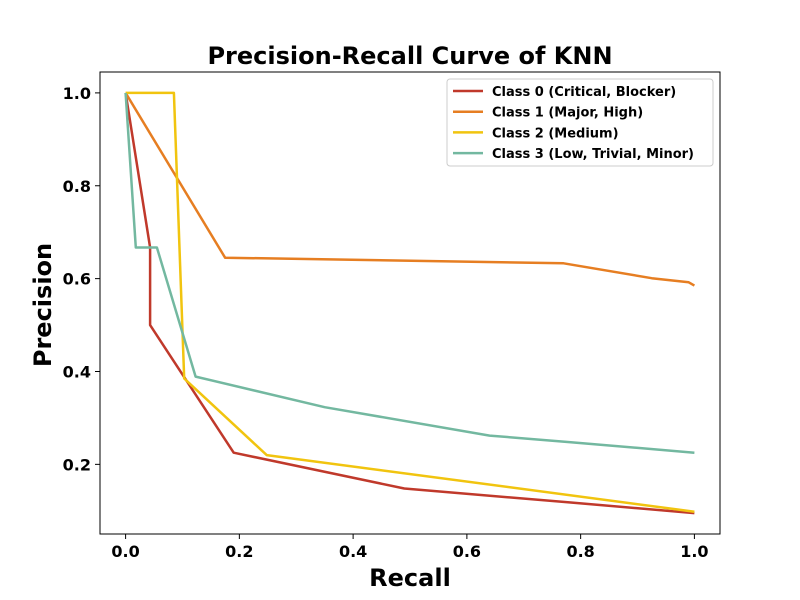 Image resolution: width=800 pixels, height=600 pixels. Describe the element at coordinates (77, 464) in the screenshot. I see `y-tick-label: 0.2` at that location.